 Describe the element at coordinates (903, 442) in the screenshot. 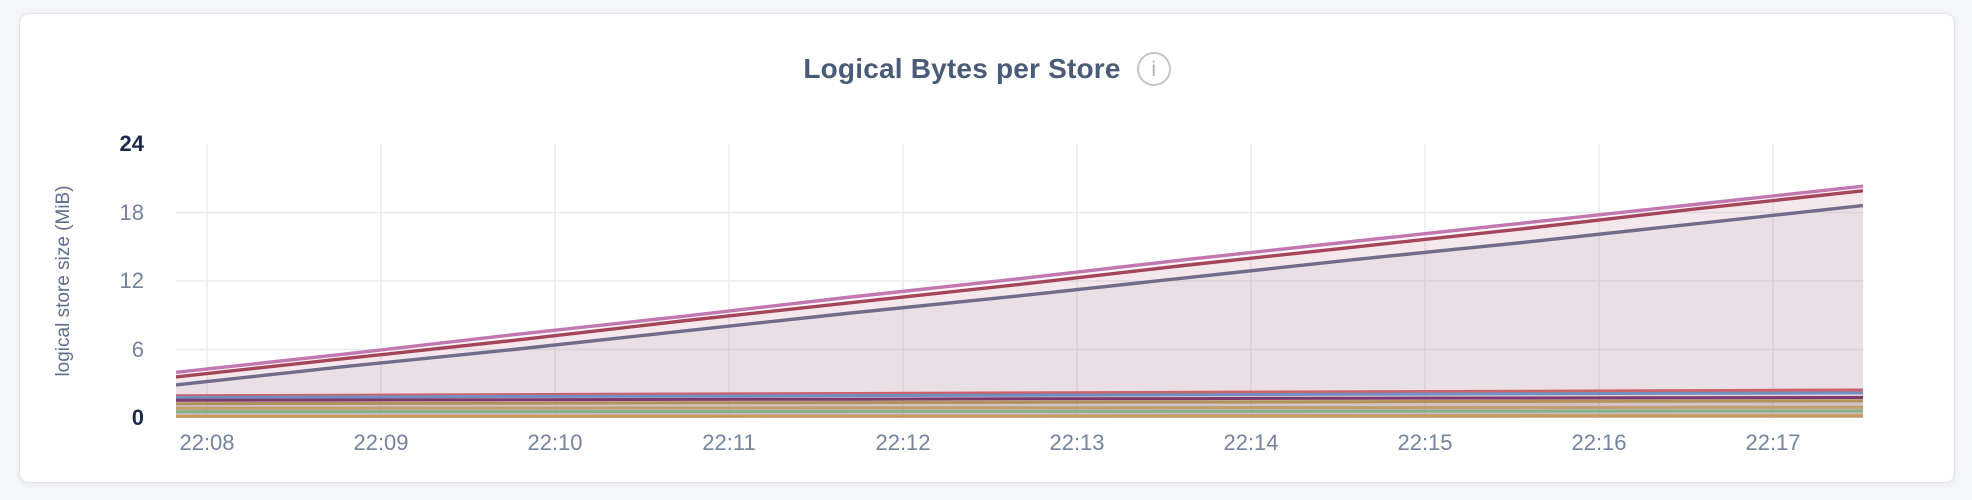

I see `x-tick-label: 22:12` at that location.